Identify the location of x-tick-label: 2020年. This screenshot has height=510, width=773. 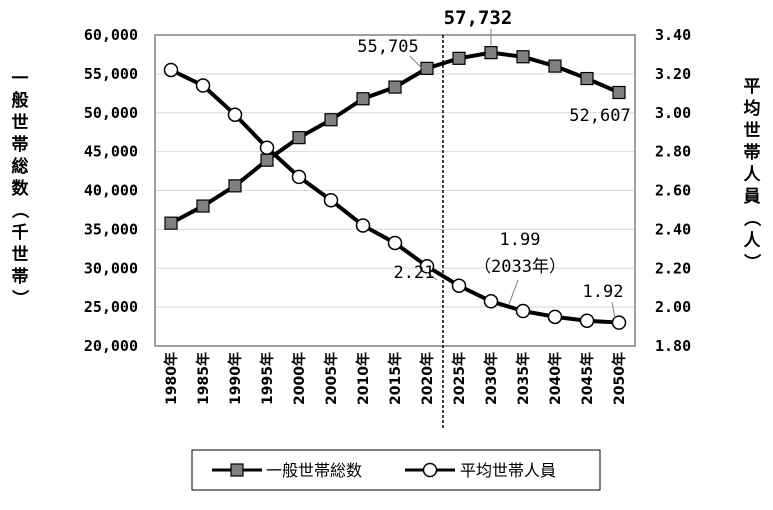
(427, 378).